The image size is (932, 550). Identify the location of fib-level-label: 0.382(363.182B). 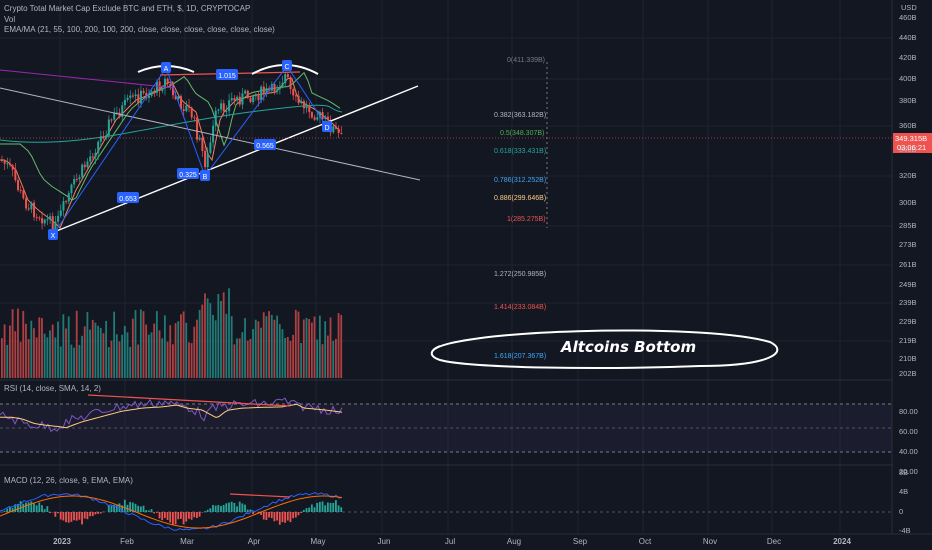
(520, 115).